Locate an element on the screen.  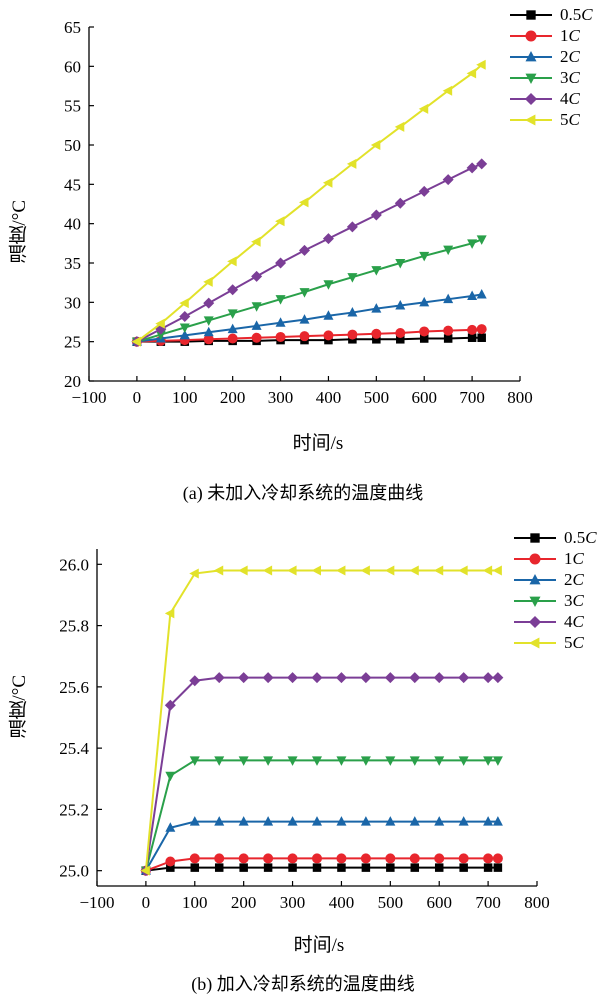
series-line-0.5C is located at coordinates (309, 339).